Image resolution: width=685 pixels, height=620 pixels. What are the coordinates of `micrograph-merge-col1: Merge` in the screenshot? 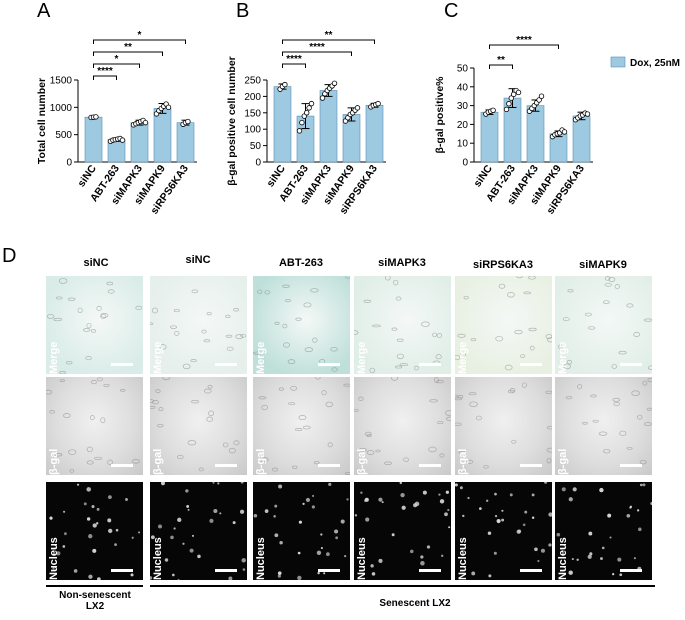 It's located at (94, 325).